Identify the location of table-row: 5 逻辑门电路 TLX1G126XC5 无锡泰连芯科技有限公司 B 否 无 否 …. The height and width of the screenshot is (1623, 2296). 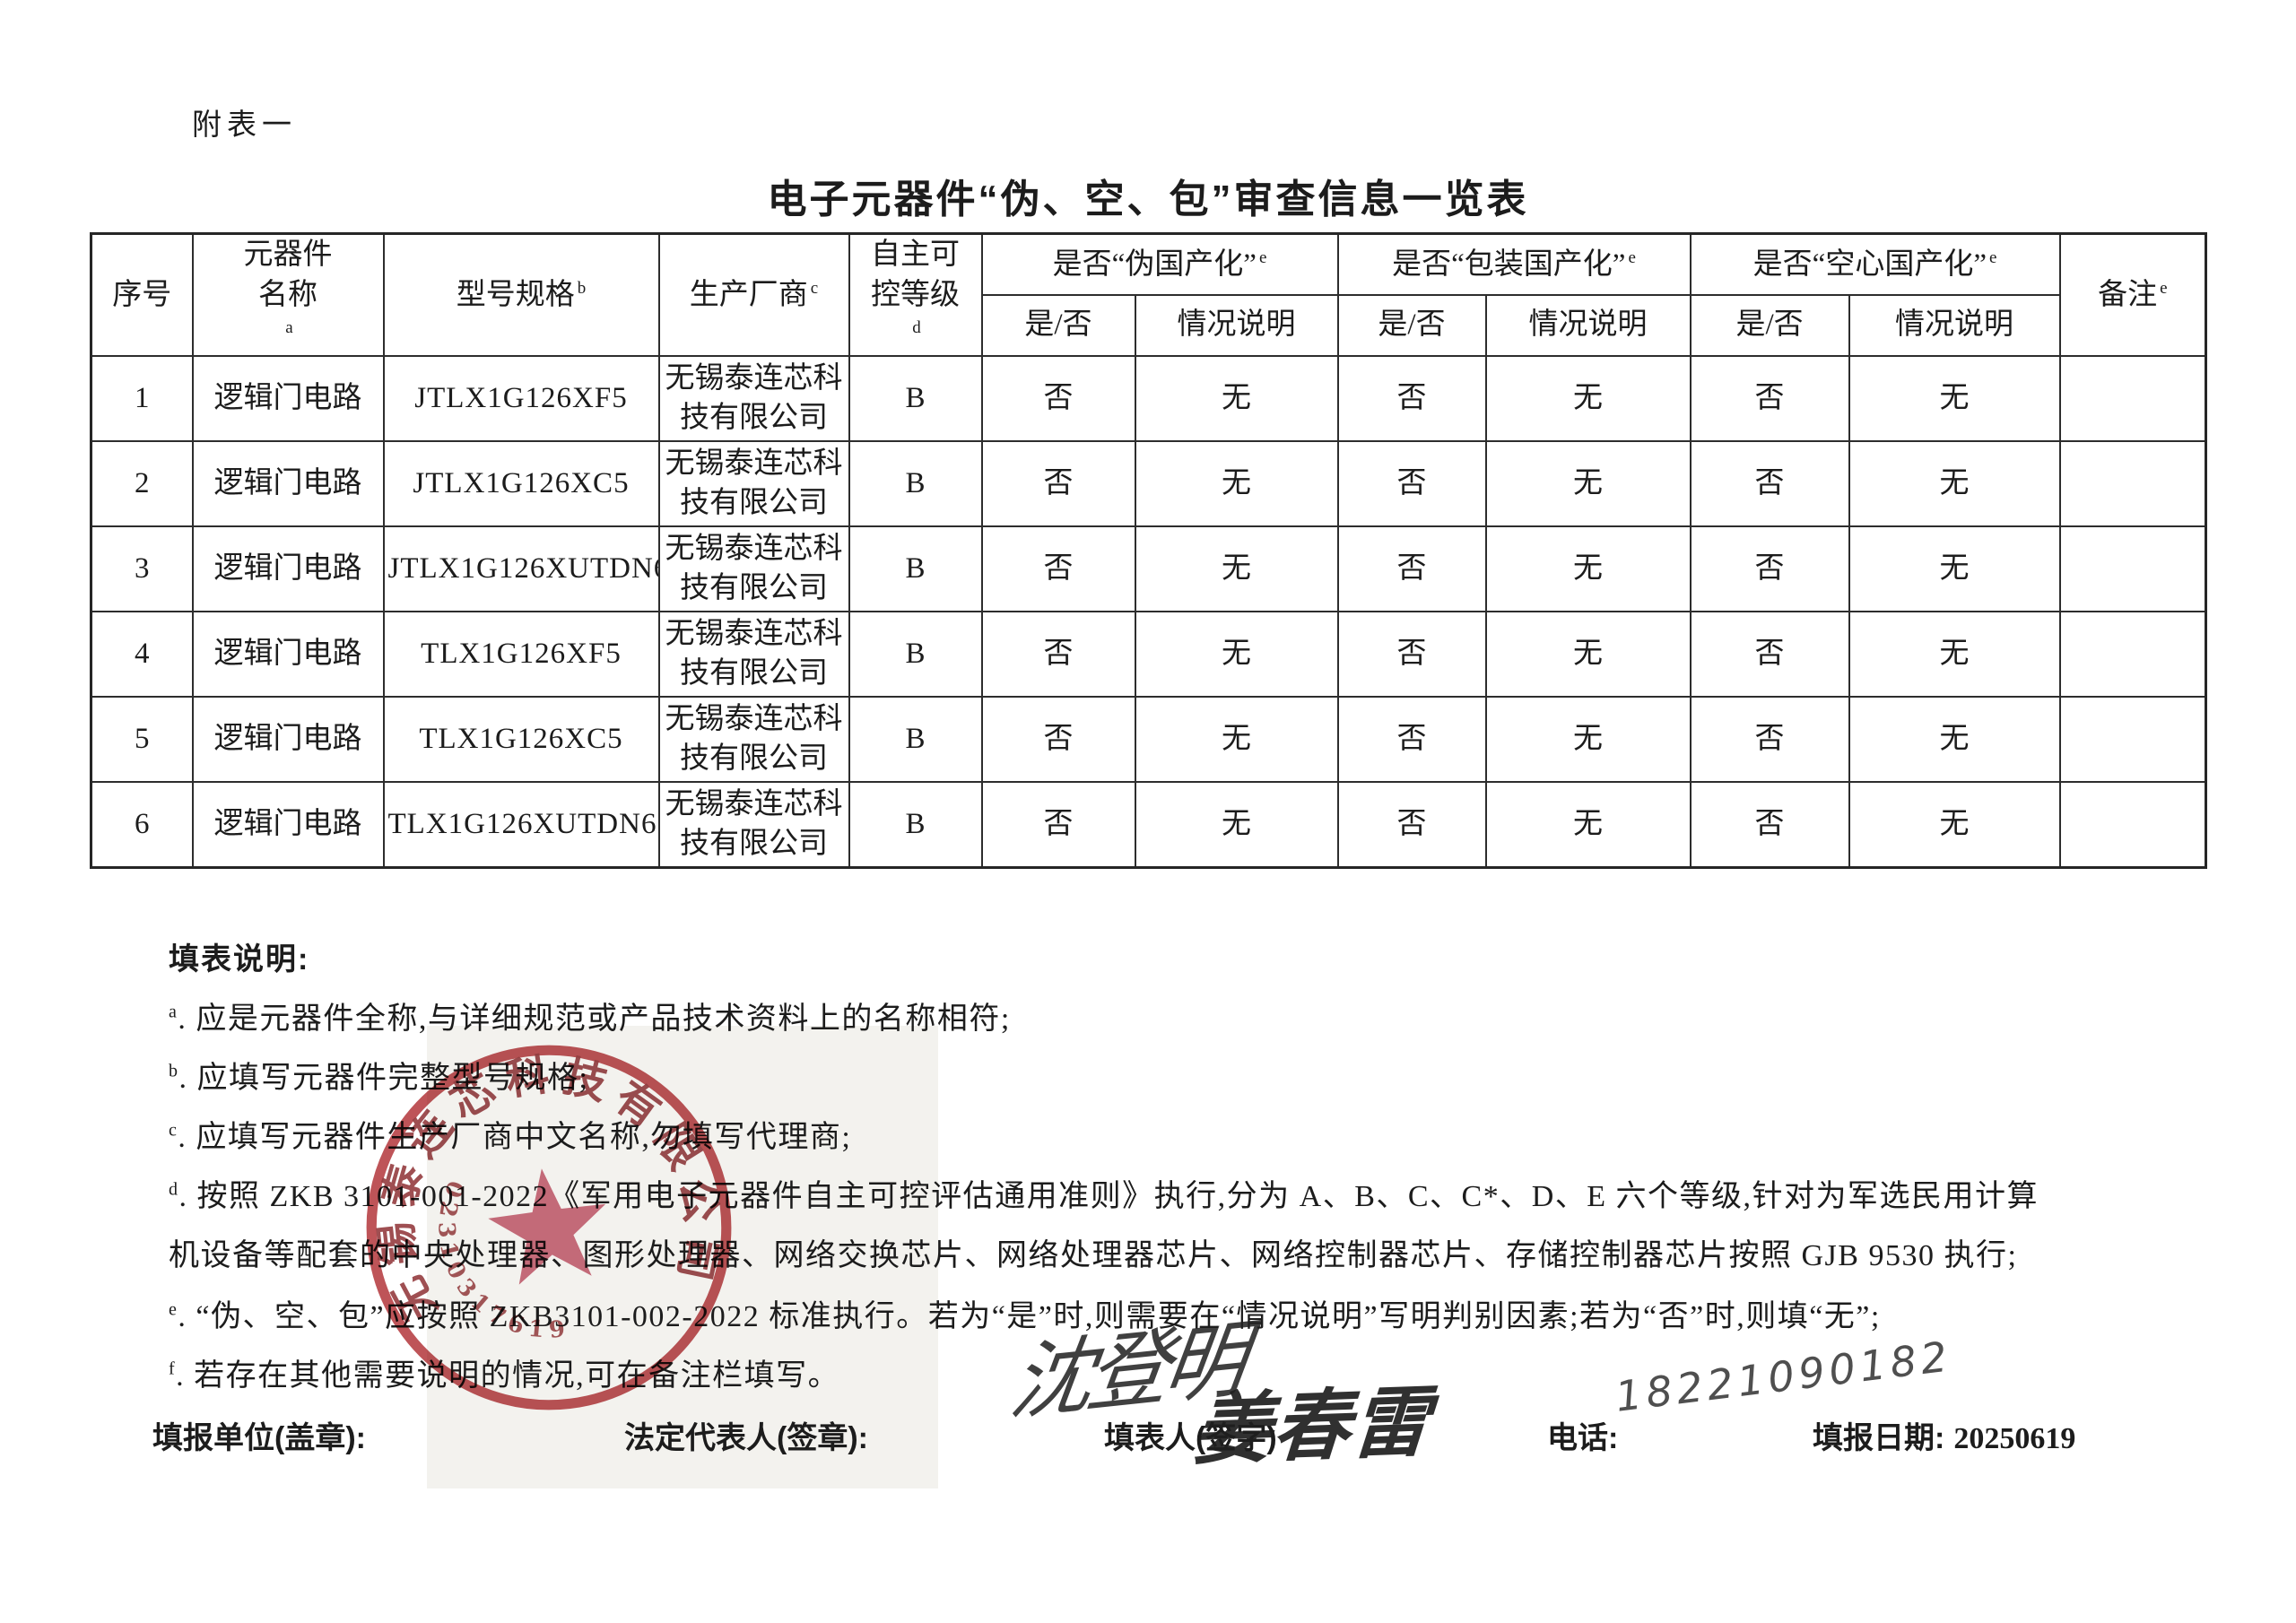
(1148, 739).